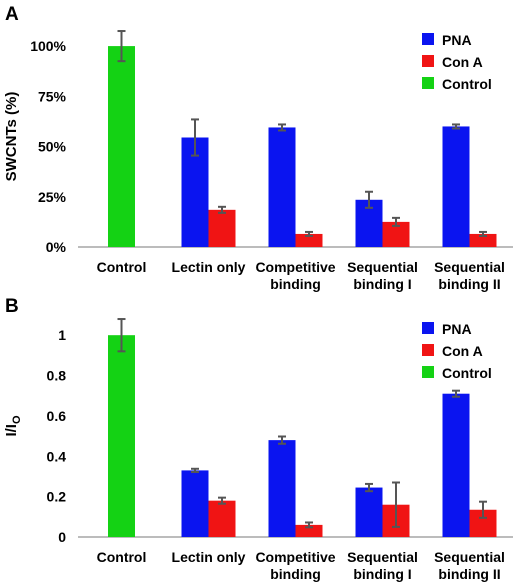 The width and height of the screenshot is (519, 583). I want to click on y-tick-label: 0.8, so click(57, 376).